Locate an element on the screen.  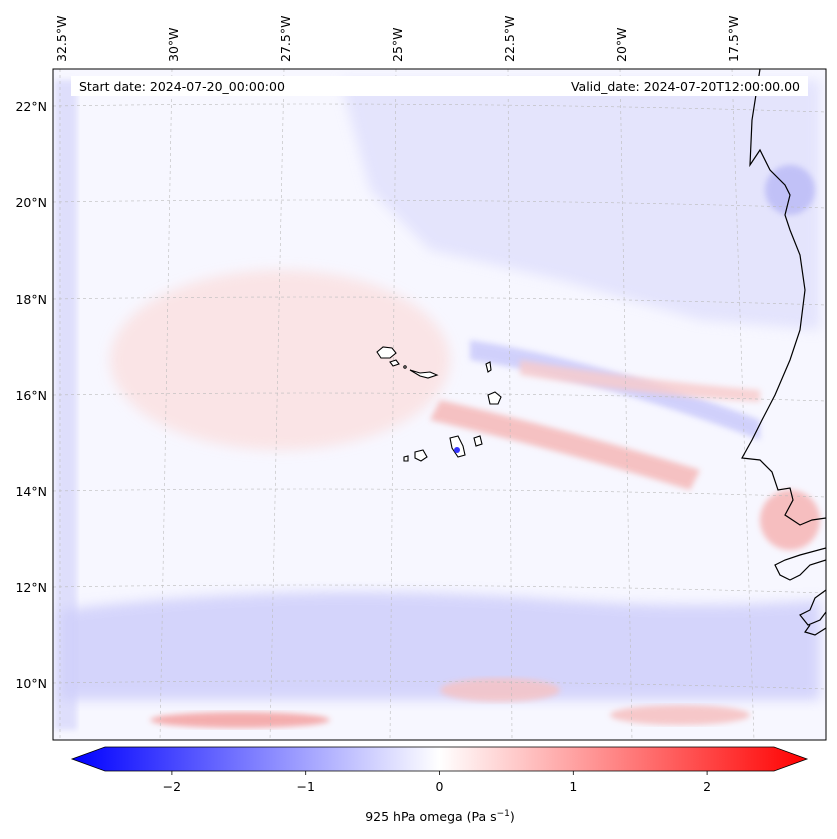
valid-date-label: Valid_date: 2024-07-20T12:00:00.00 is located at coordinates (685, 86).